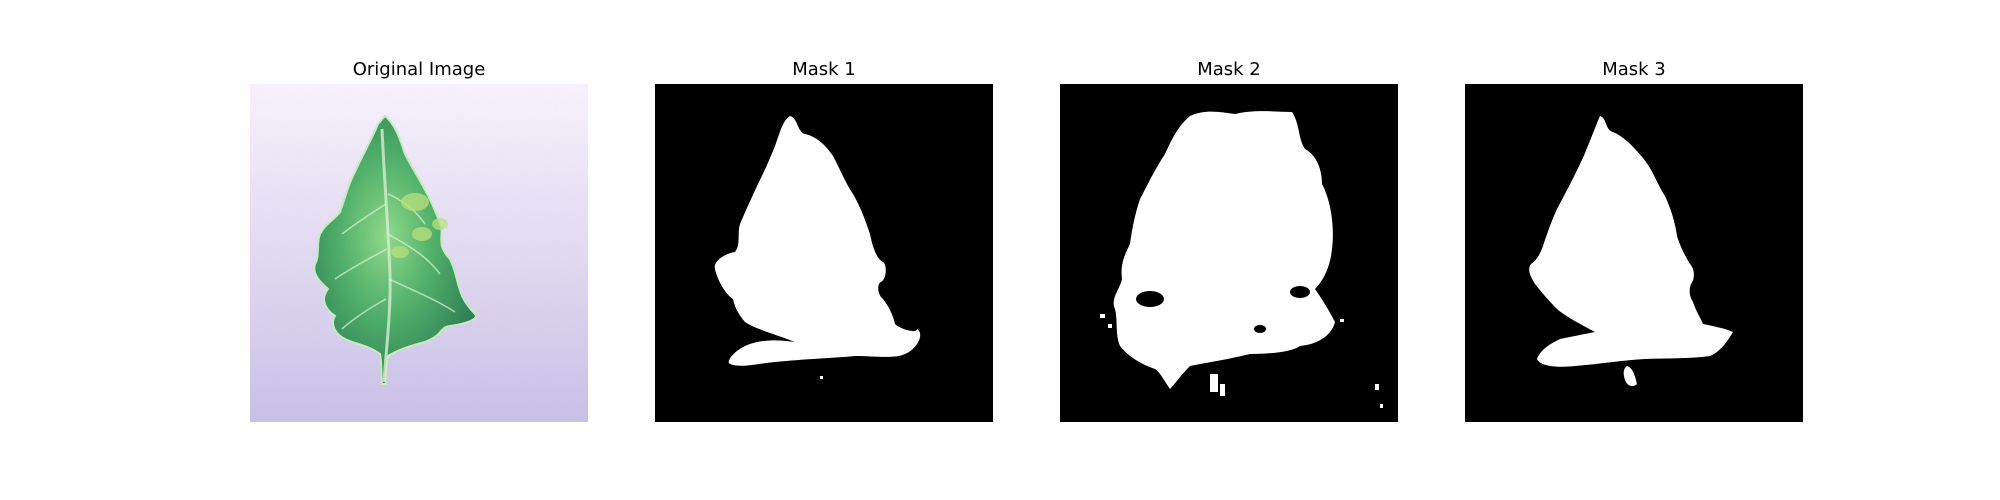 This screenshot has height=500, width=2000. What do you see at coordinates (1241, 361) in the screenshot?
I see `mask-2-specks` at bounding box center [1241, 361].